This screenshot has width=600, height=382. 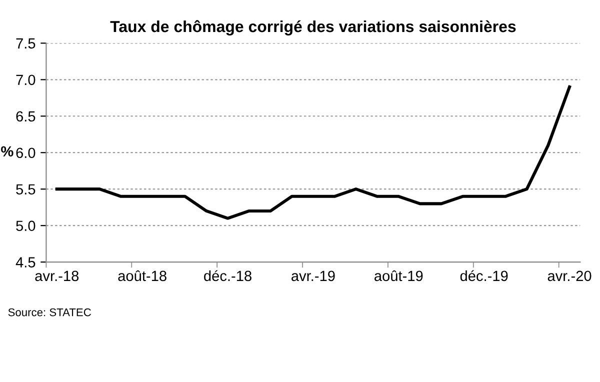 I want to click on x-tick-label: août-19, so click(x=398, y=276).